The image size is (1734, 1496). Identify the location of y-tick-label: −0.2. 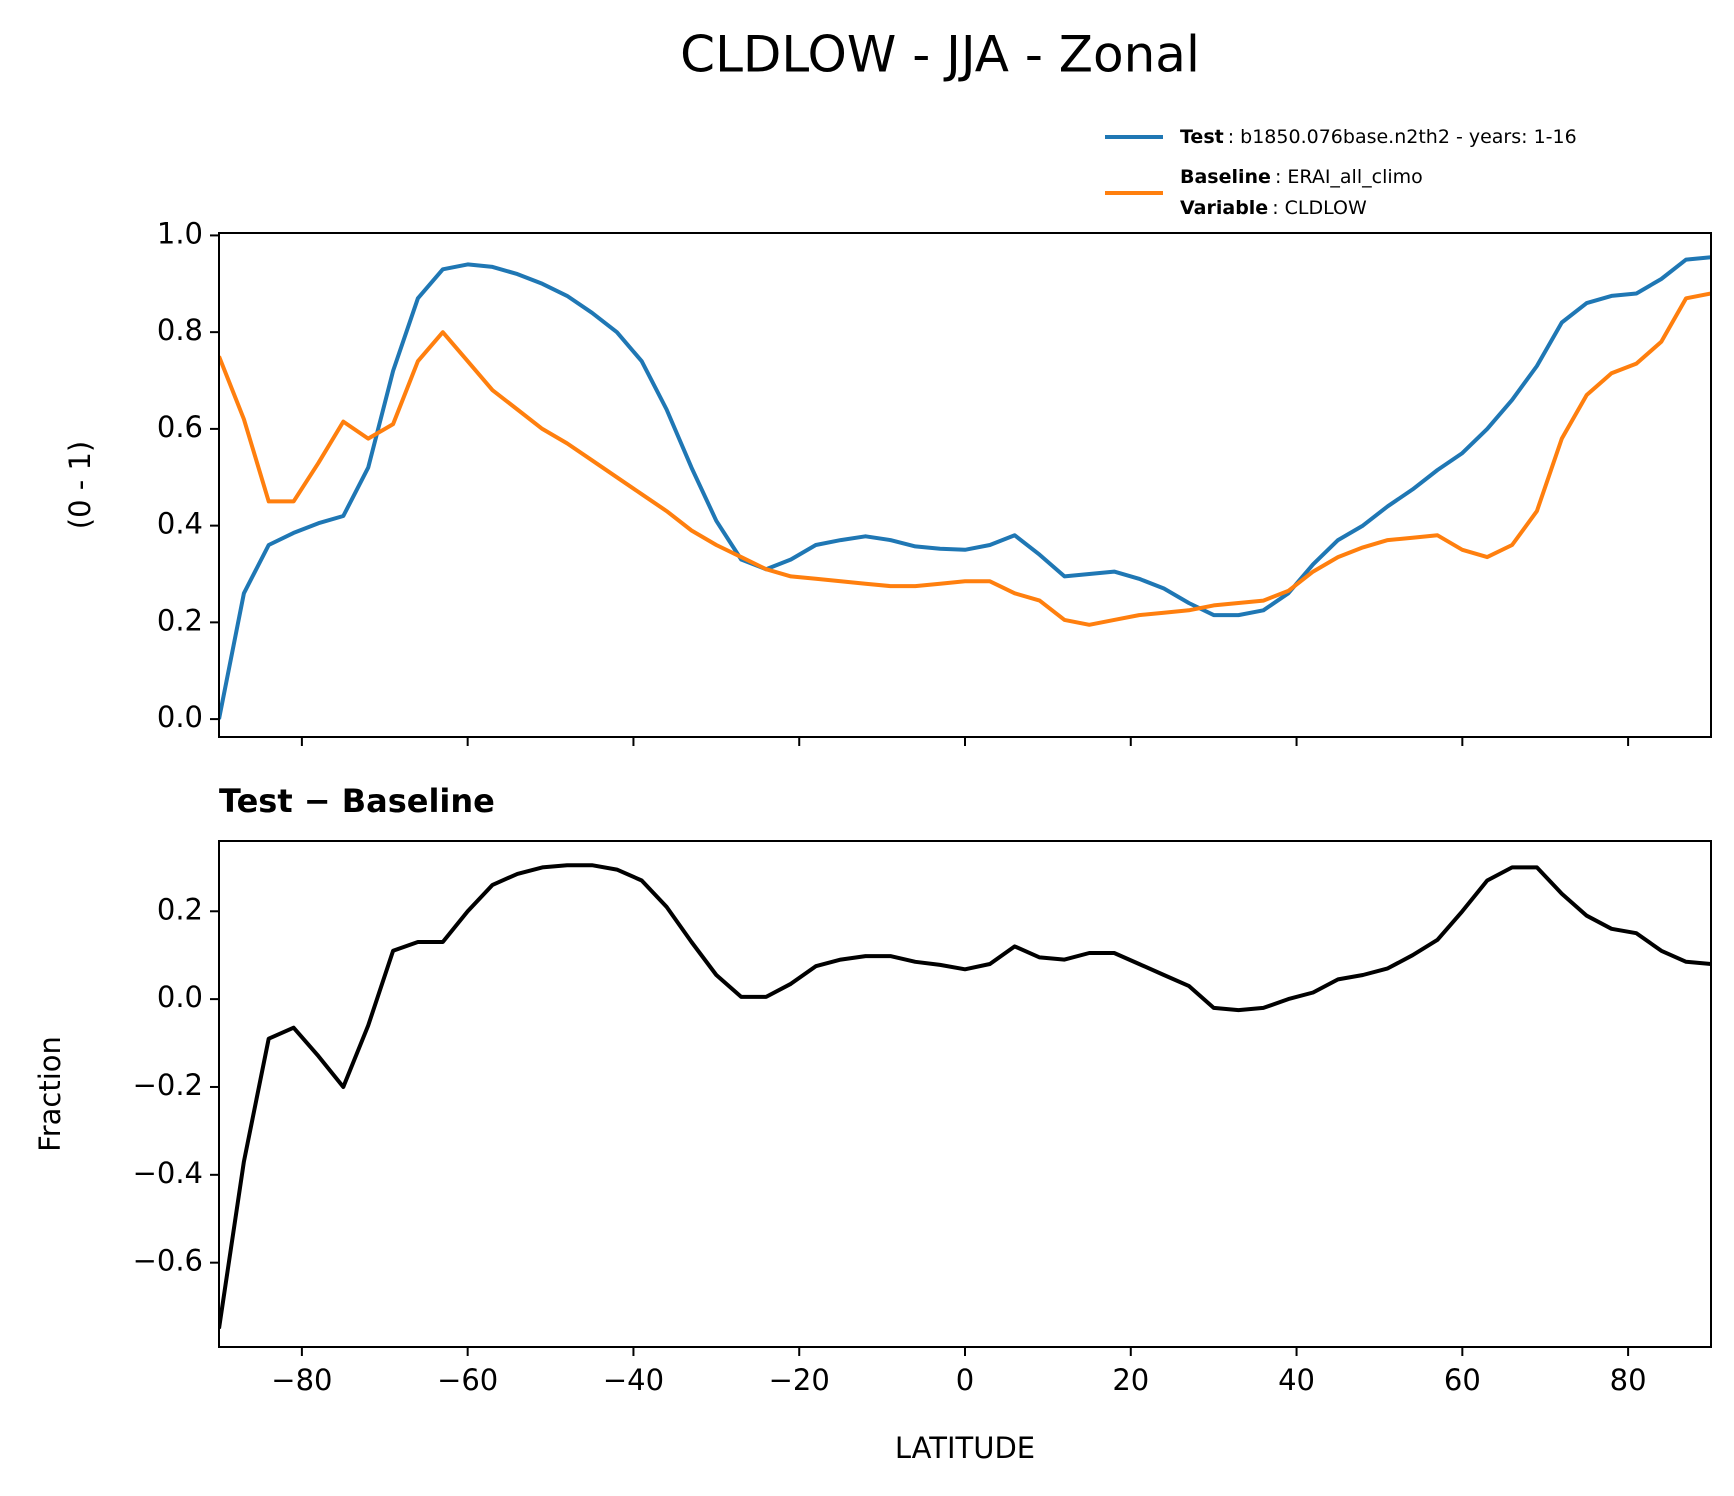
(168, 1085).